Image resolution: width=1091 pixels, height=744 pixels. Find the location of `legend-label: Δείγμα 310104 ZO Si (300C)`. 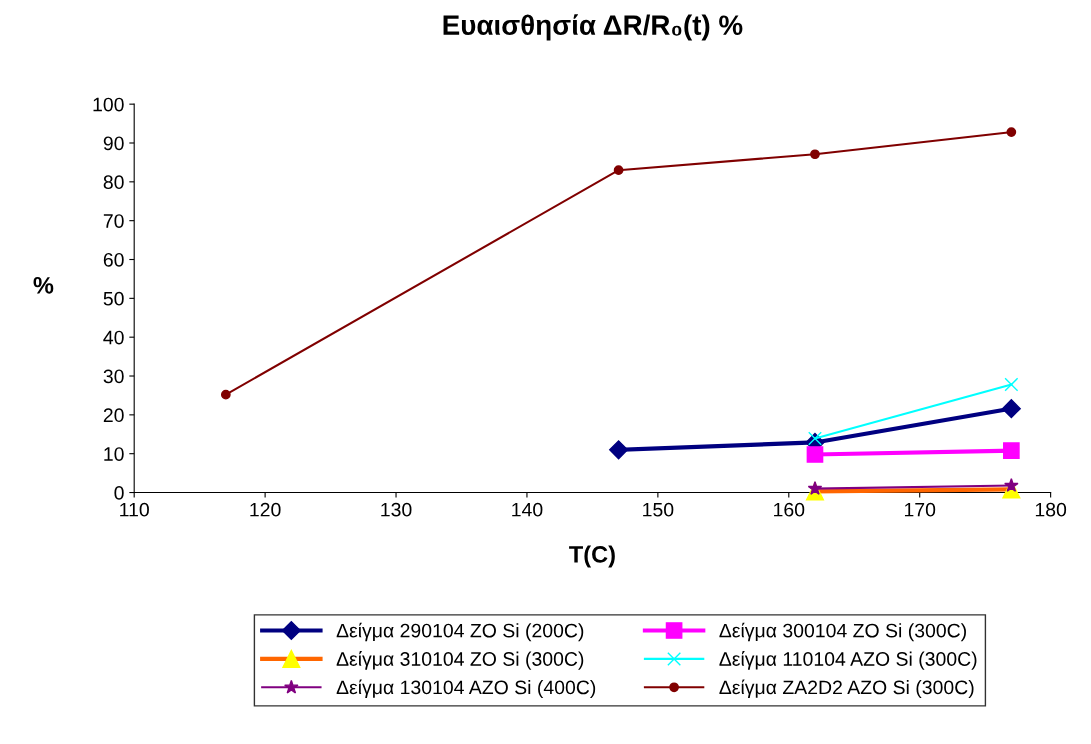

legend-label: Δείγμα 310104 ZO Si (300C) is located at coordinates (460, 660).